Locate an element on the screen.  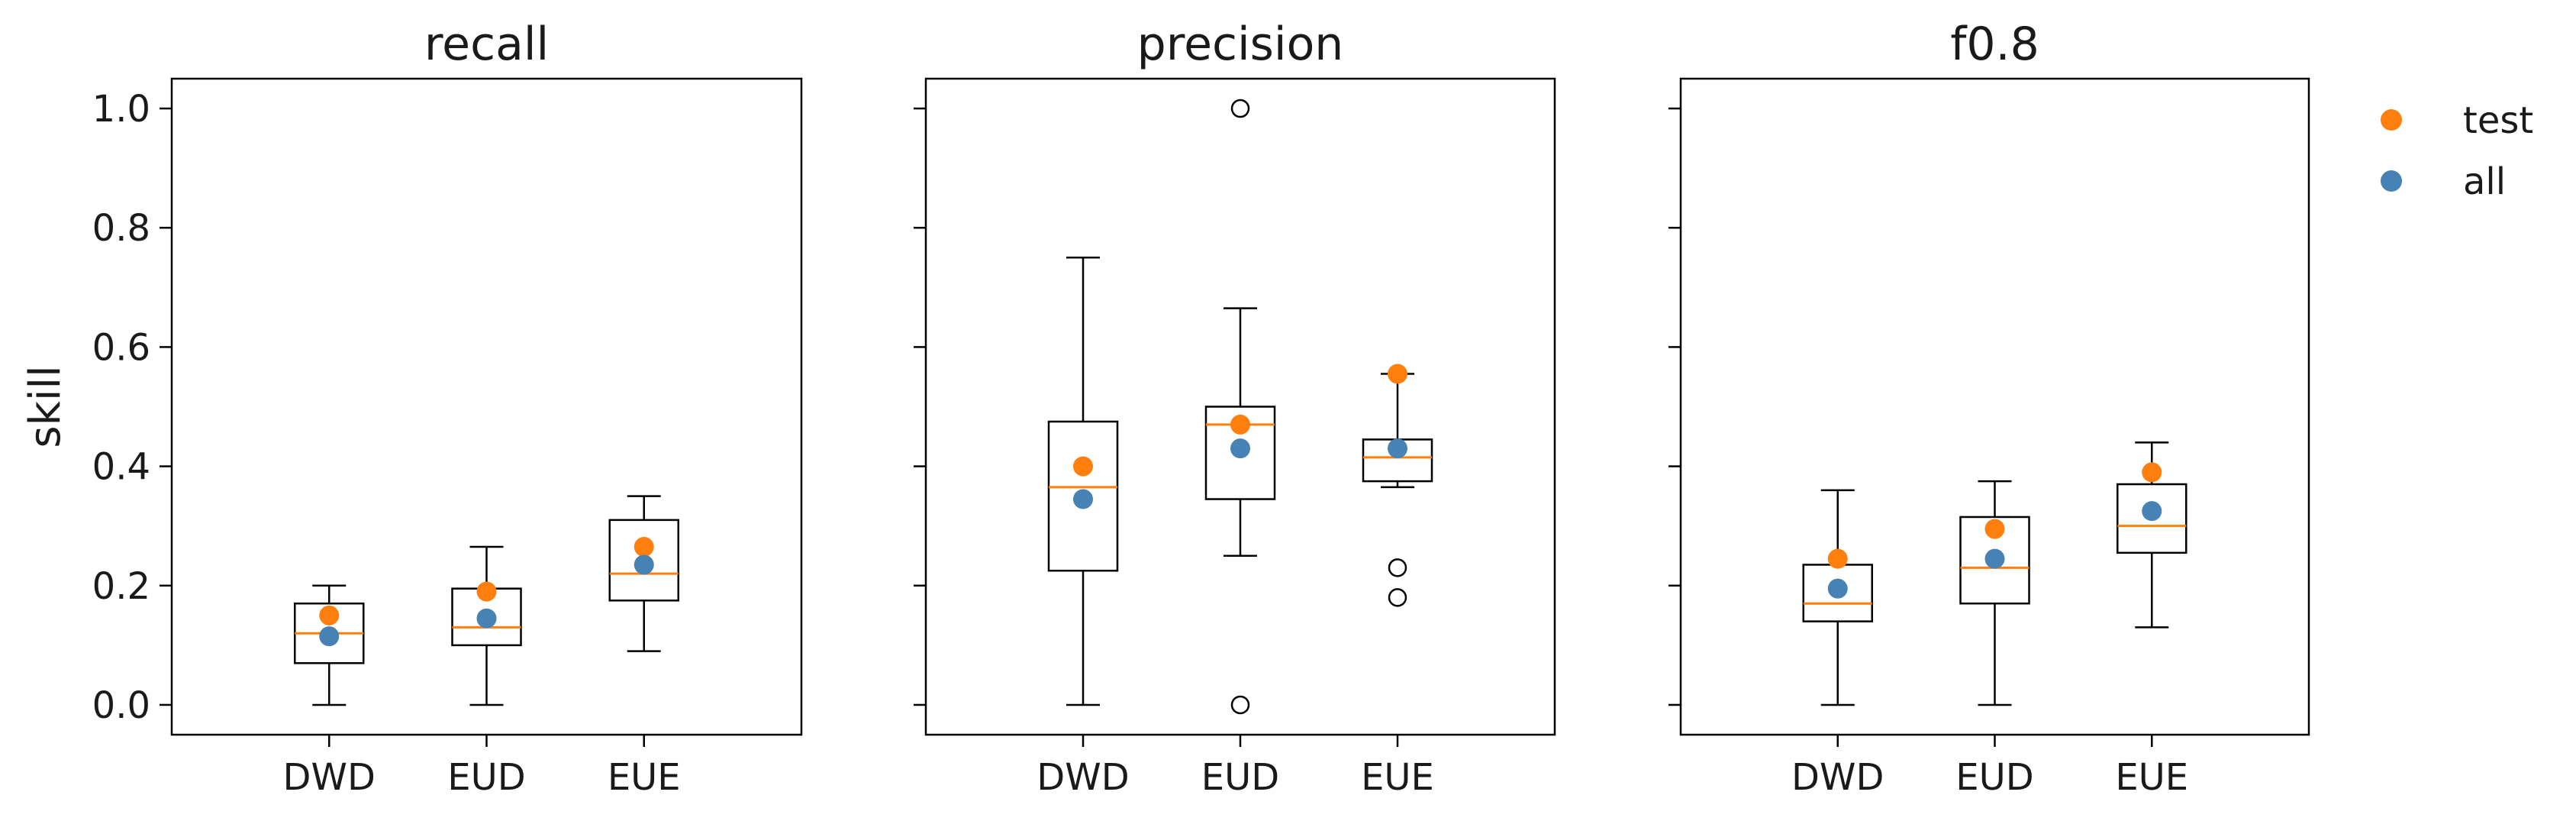
y-tick-label: 0.0 is located at coordinates (121, 705).